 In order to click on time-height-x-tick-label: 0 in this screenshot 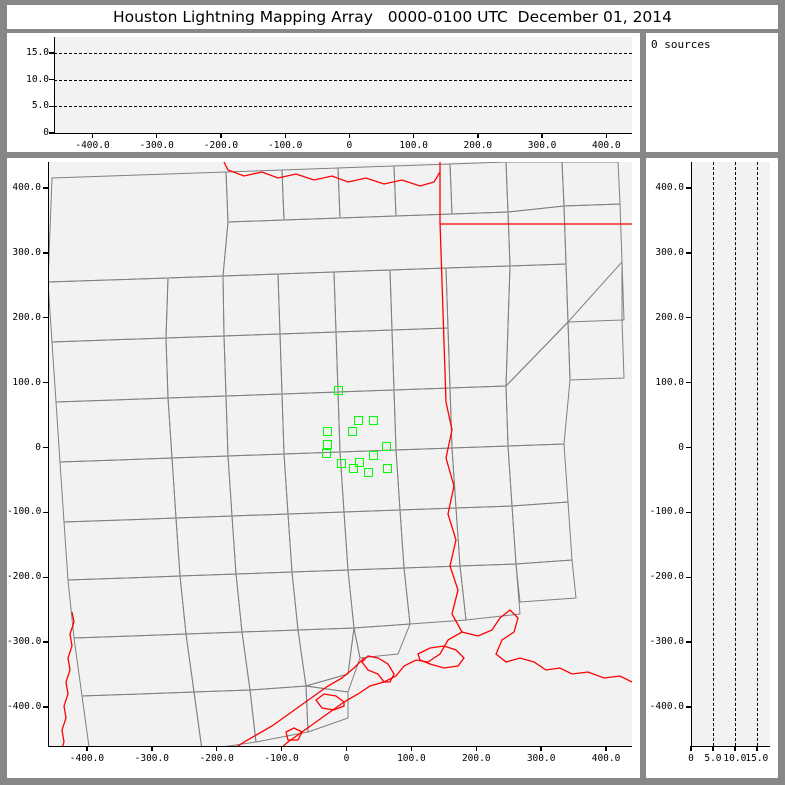, I will do `click(349, 145)`.